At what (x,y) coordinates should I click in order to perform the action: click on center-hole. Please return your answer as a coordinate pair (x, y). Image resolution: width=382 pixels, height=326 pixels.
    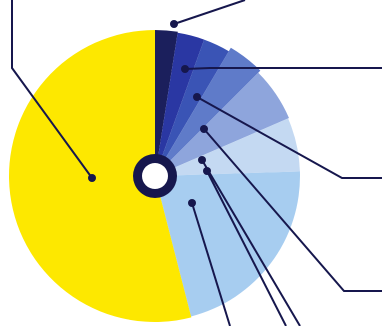
    Looking at the image, I should click on (155, 176).